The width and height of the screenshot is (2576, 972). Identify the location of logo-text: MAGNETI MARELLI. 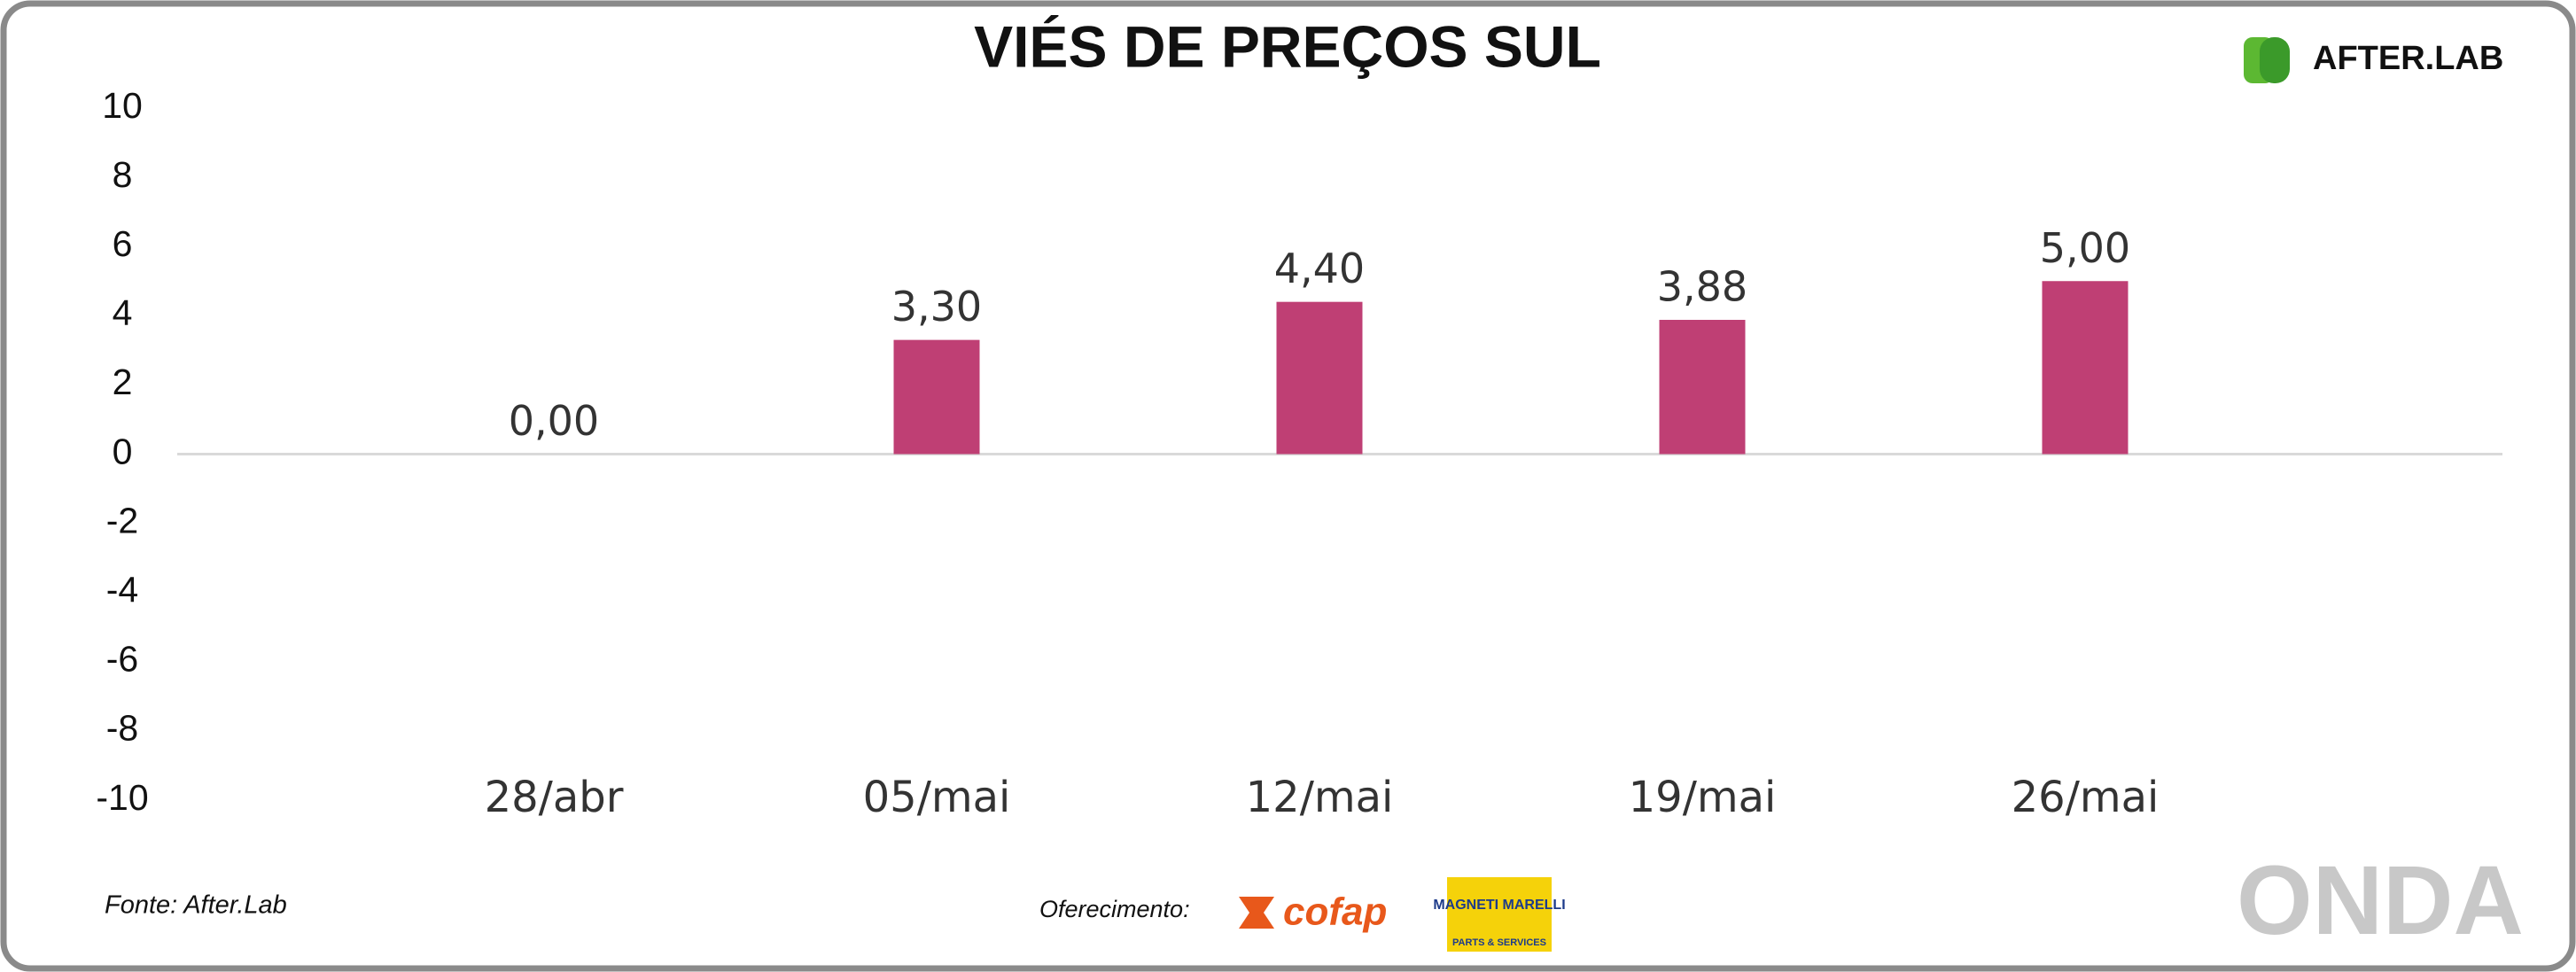
(1499, 905).